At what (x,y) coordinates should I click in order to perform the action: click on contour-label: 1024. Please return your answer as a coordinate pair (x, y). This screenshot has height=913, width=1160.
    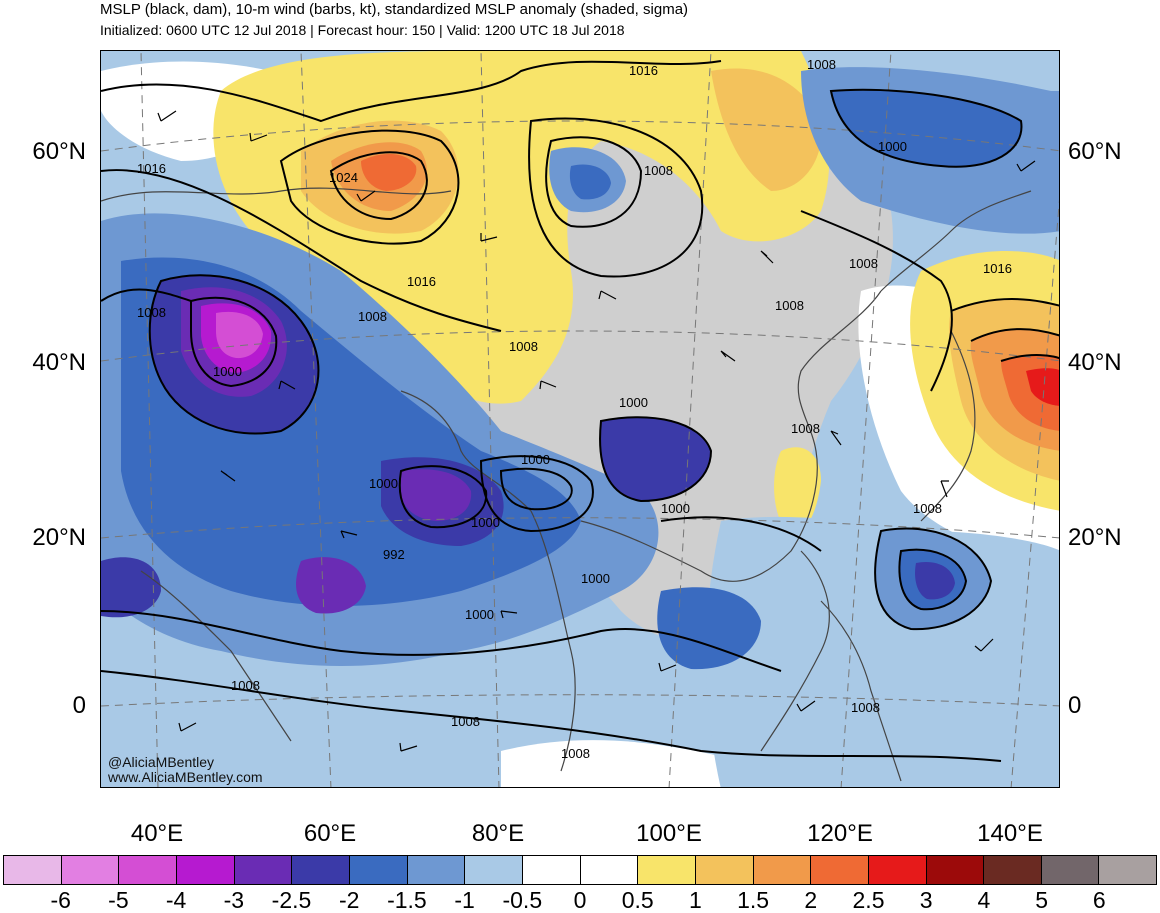
    Looking at the image, I should click on (343, 177).